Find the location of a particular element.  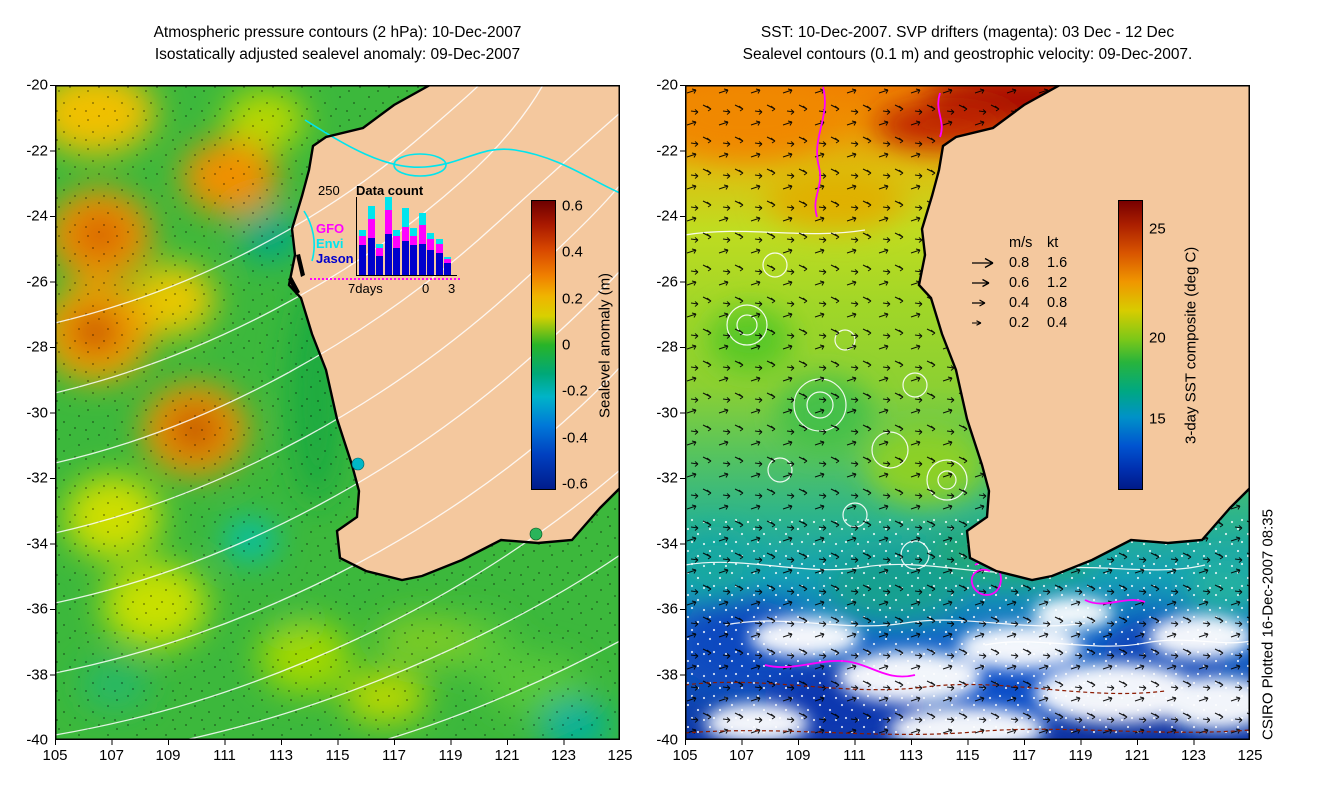

velocity-kt-value: 0.4 is located at coordinates (1057, 323).